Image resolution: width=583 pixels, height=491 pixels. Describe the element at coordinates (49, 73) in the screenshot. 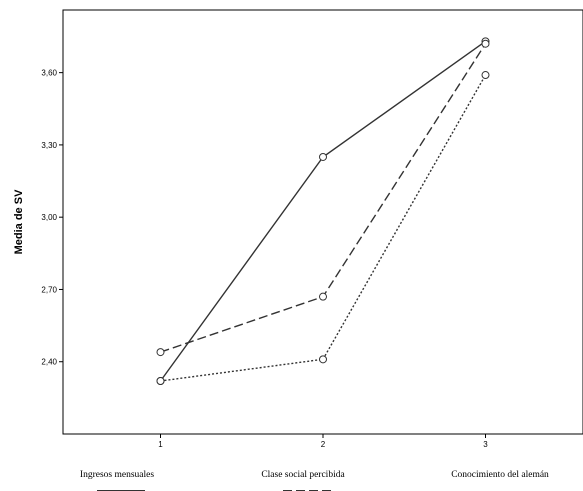

I see `y-tick-label: 3,60` at that location.